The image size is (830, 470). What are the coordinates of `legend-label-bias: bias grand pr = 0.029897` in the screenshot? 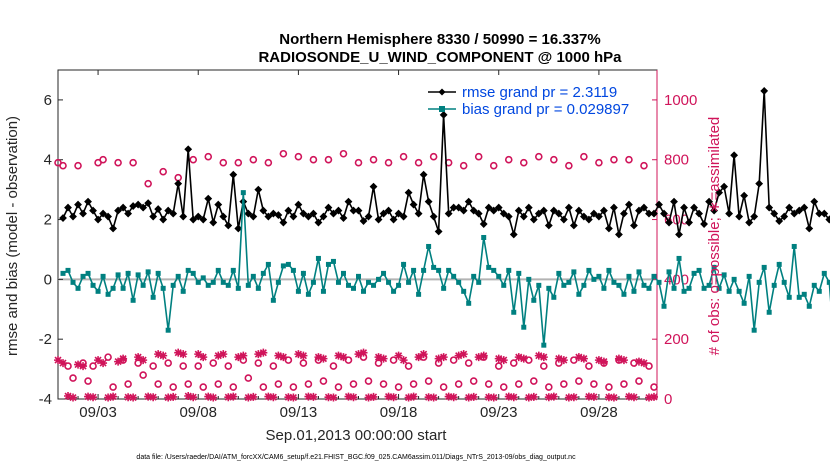 It's located at (545, 109).